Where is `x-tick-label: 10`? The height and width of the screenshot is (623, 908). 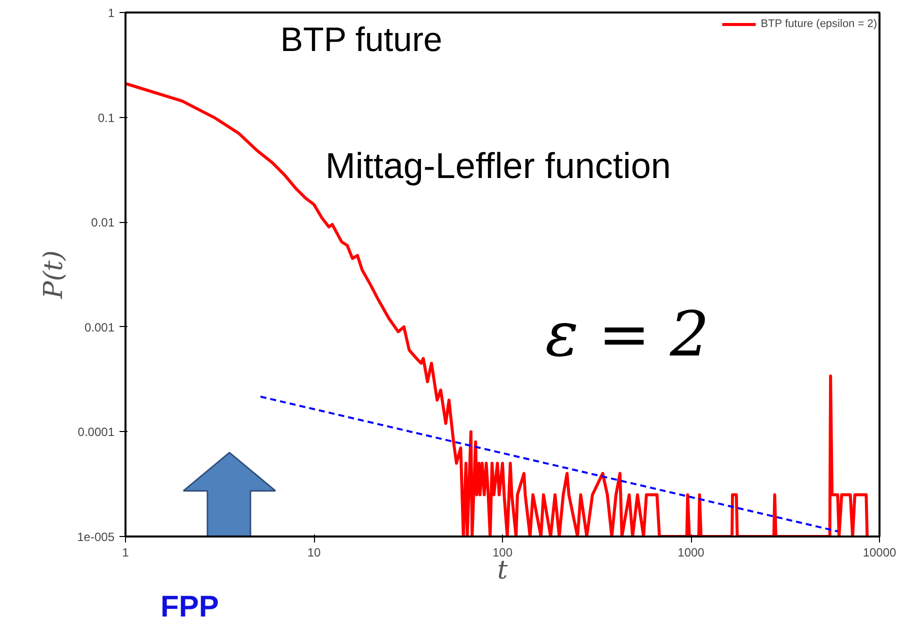
x-tick-label: 10 is located at coordinates (314, 553).